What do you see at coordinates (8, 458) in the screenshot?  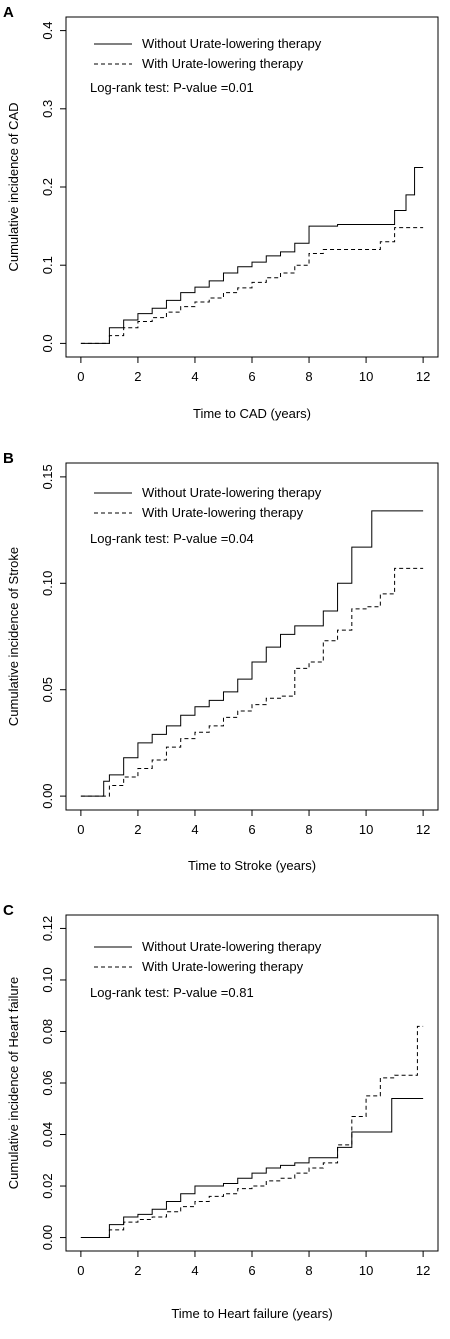 I see `panel-label: B` at bounding box center [8, 458].